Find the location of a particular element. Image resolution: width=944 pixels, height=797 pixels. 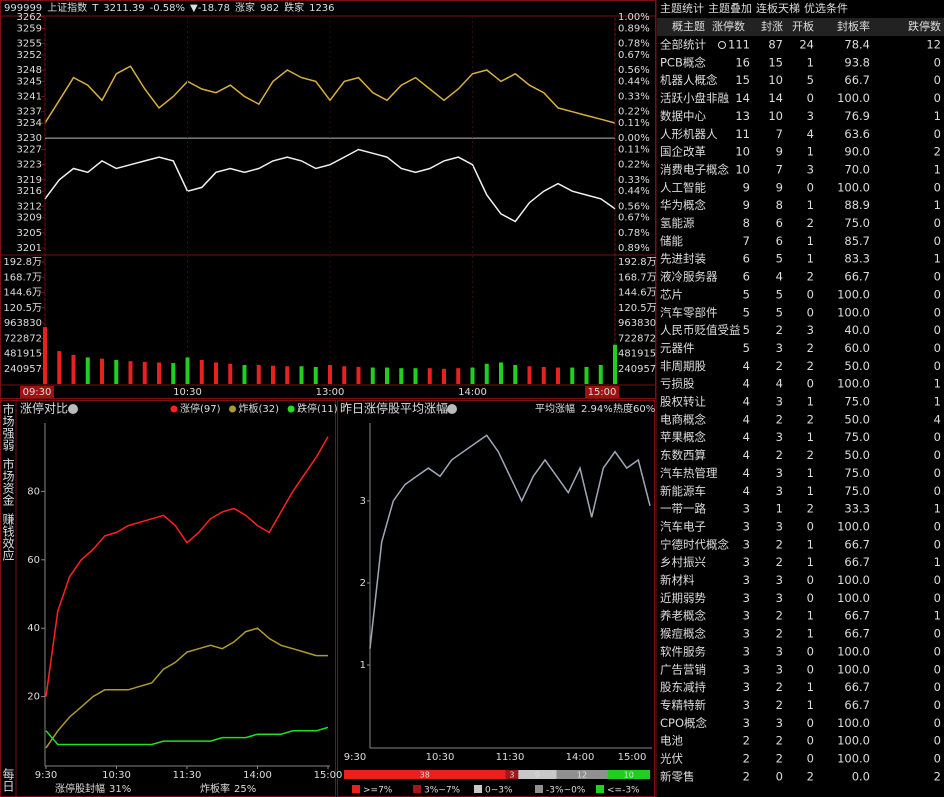

table-cell: 专精特新 is located at coordinates (683, 705).